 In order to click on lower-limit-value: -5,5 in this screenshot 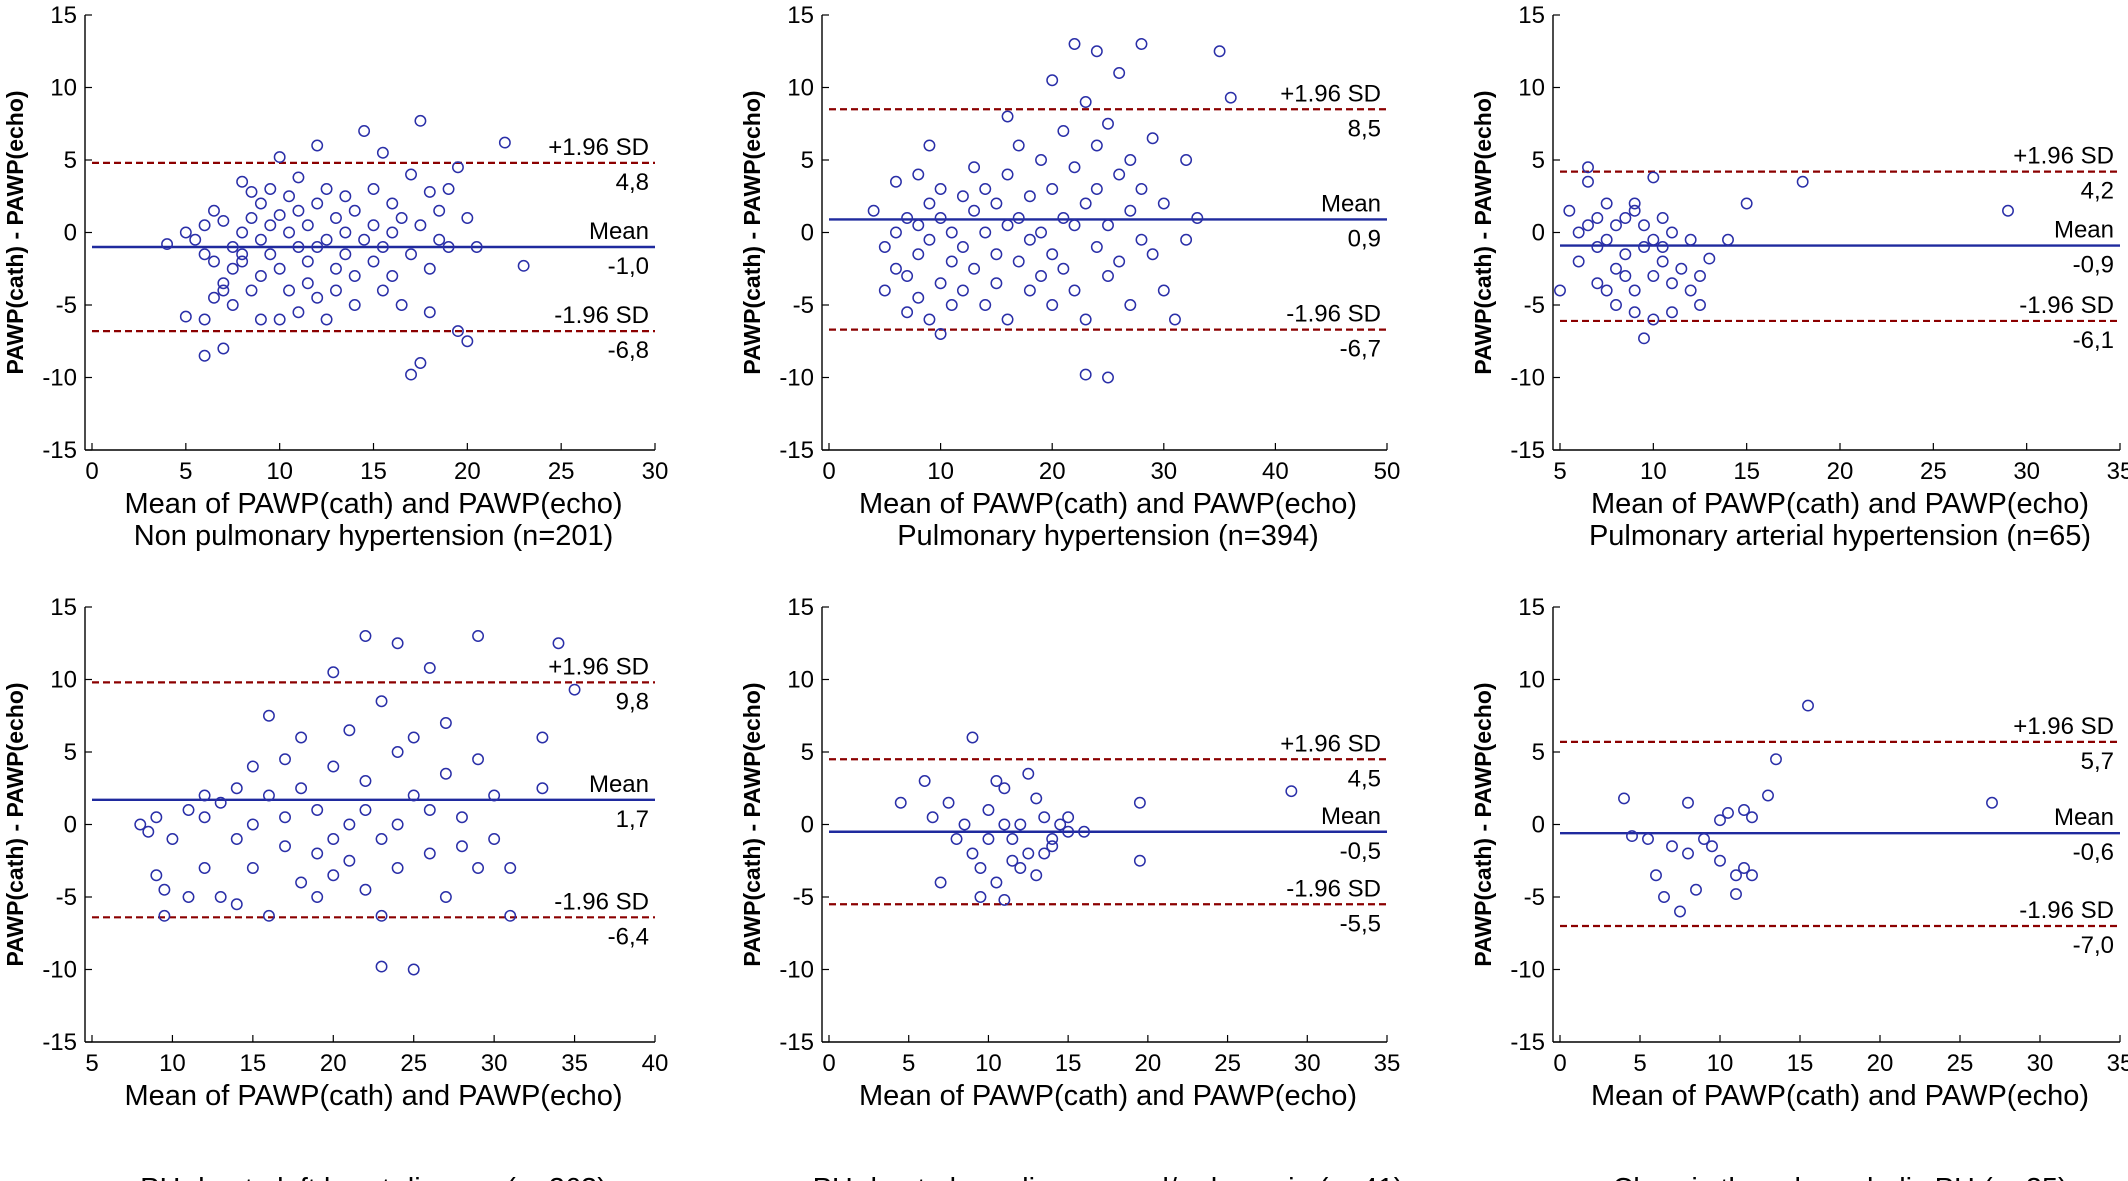, I will do `click(1360, 923)`.